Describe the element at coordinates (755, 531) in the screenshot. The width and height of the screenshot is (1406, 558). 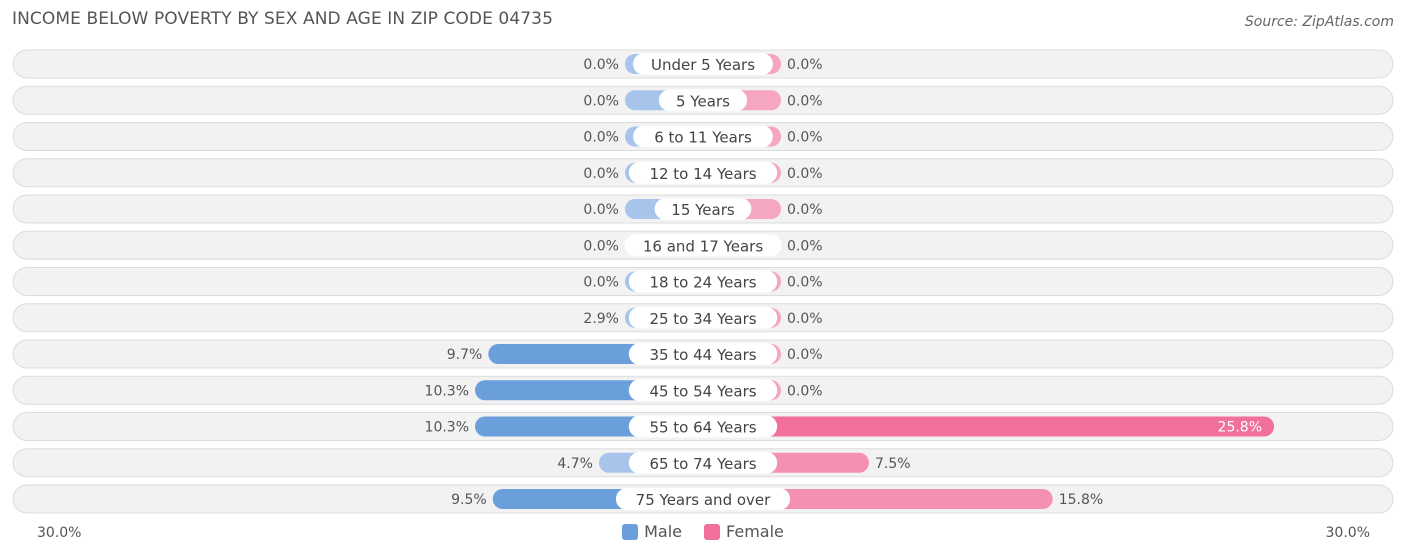
I see `legend-label-female: Female` at that location.